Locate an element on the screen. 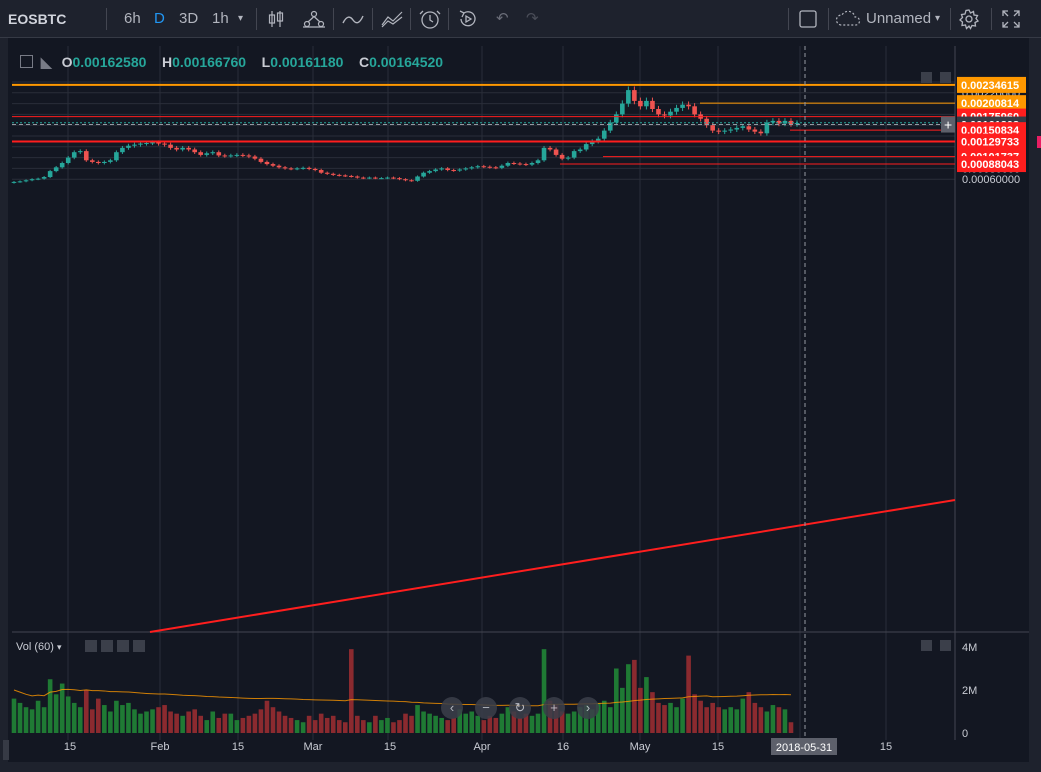  volume-chevron-down-icon: ▾ is located at coordinates (59, 647).